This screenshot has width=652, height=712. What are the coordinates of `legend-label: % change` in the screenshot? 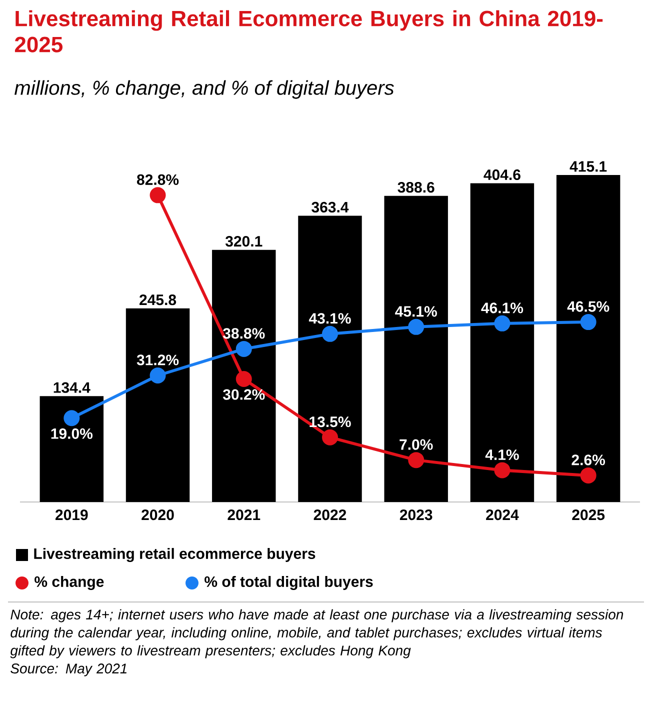 It's located at (69, 583).